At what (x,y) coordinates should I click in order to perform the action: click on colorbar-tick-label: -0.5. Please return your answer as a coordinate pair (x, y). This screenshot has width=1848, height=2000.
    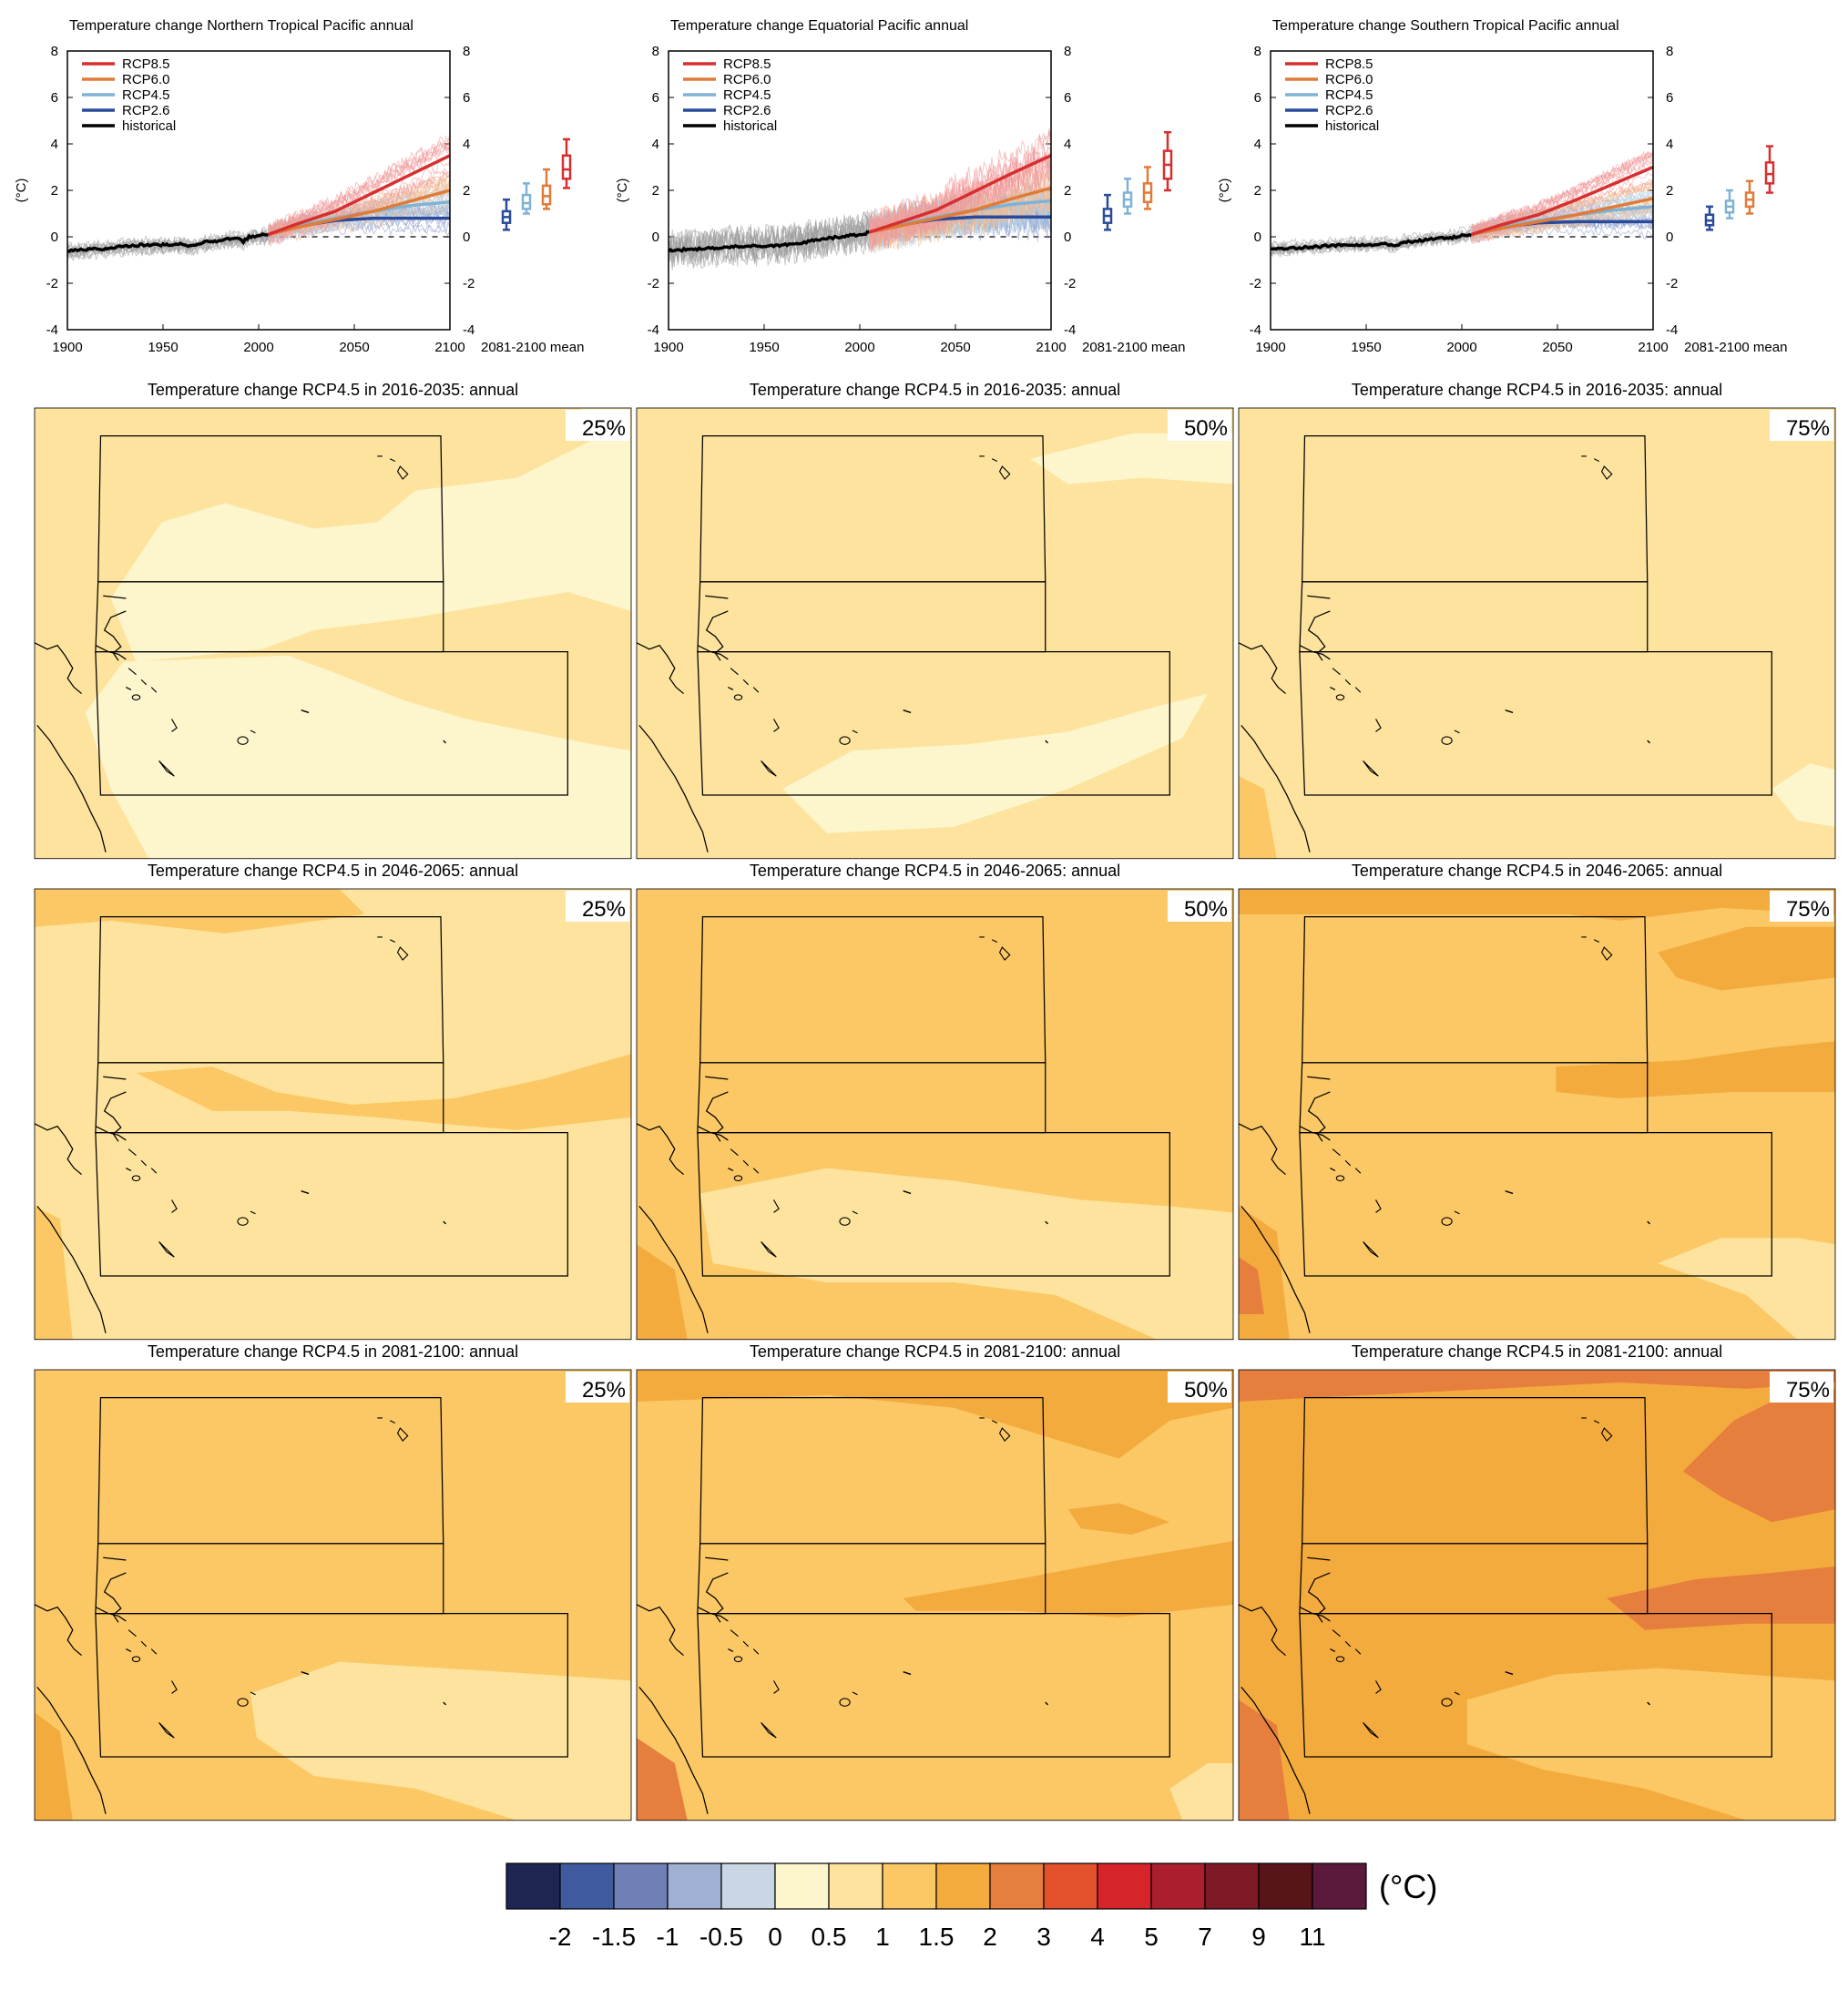
    Looking at the image, I should click on (721, 1937).